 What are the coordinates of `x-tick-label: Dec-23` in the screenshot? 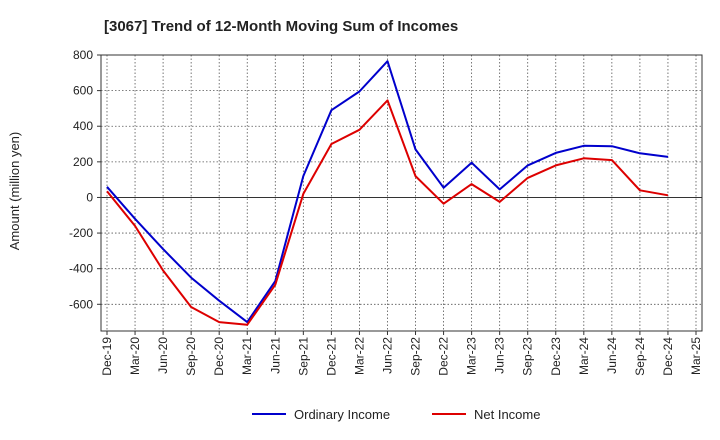 It's located at (556, 356).